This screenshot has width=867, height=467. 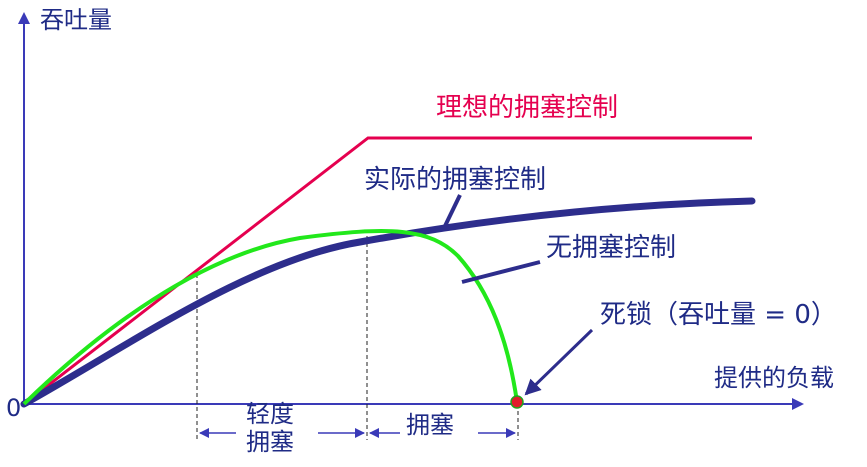 I want to click on actual-pointer, so click(x=452, y=210).